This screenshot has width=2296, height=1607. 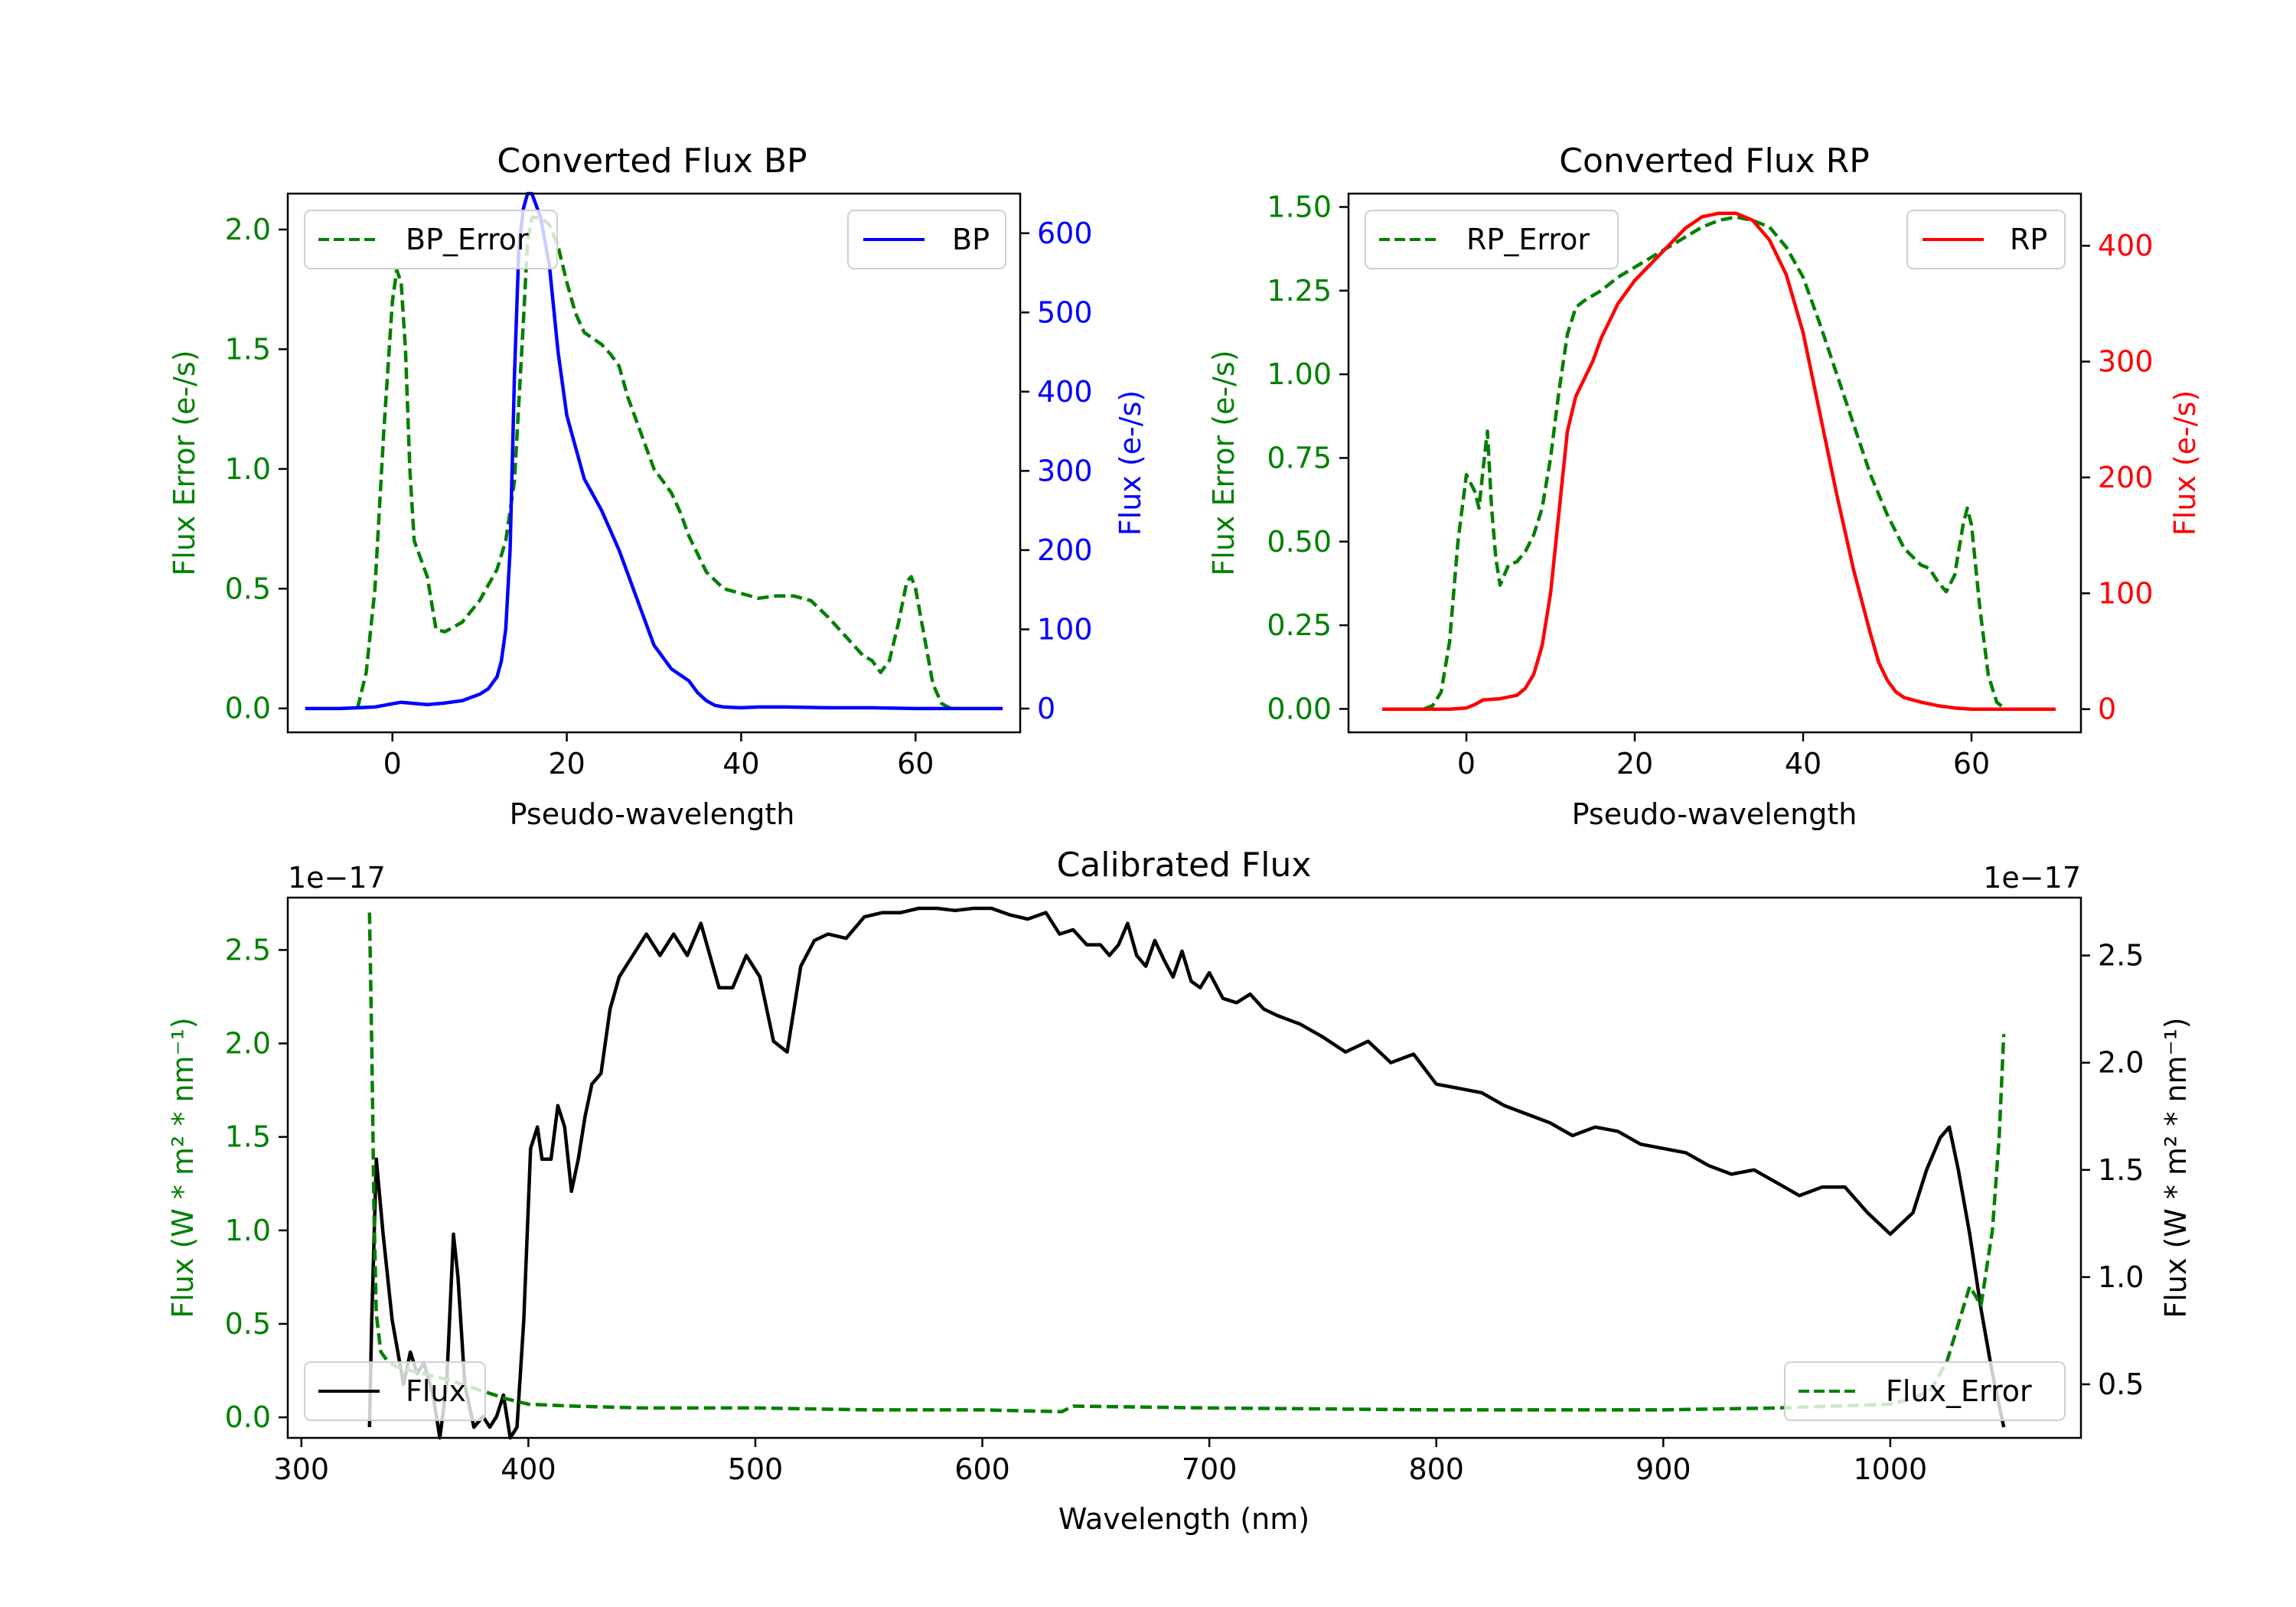 I want to click on rp-left-tick-label: 1.00, so click(x=1299, y=374).